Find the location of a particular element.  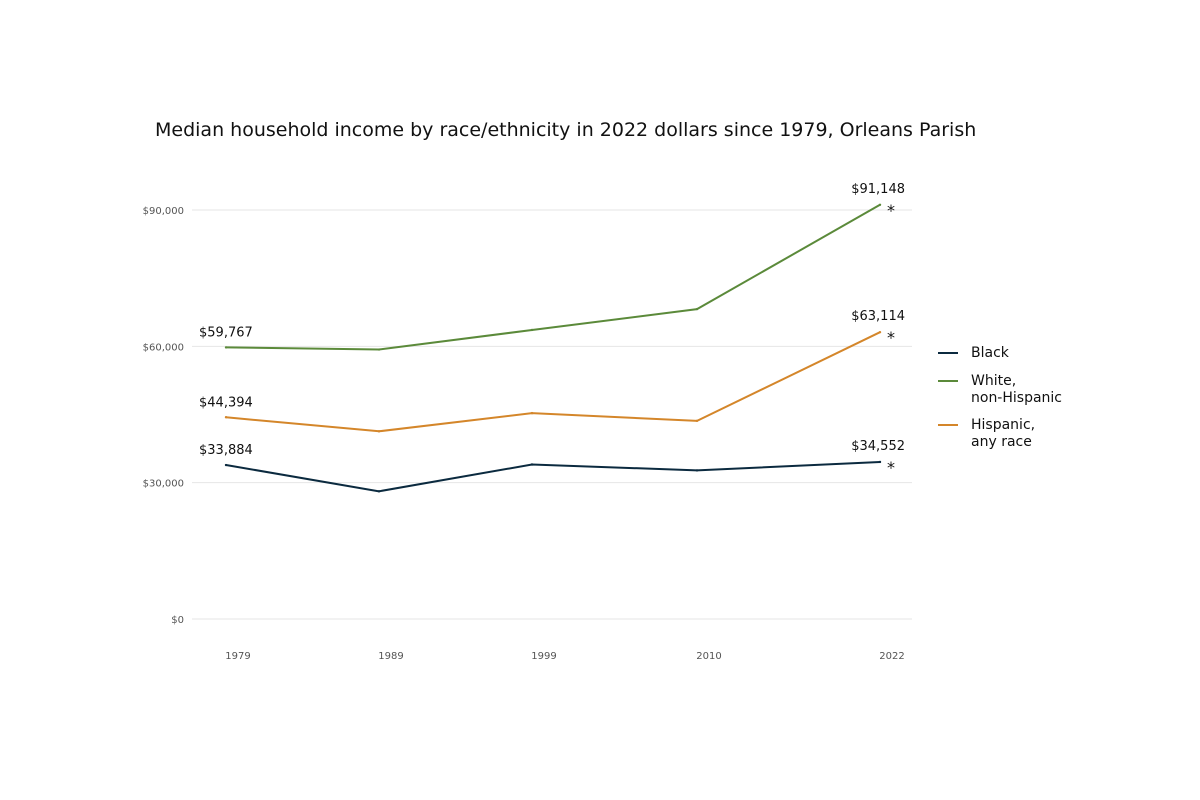

start-value-label: $44,394 is located at coordinates (226, 402).